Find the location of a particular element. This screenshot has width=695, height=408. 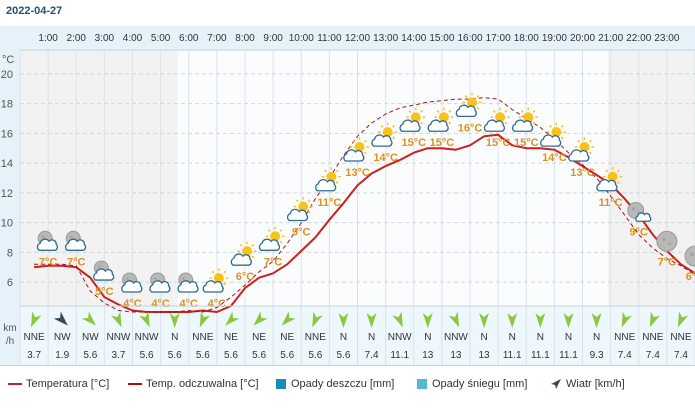

hour-label: 14:00 is located at coordinates (413, 38).